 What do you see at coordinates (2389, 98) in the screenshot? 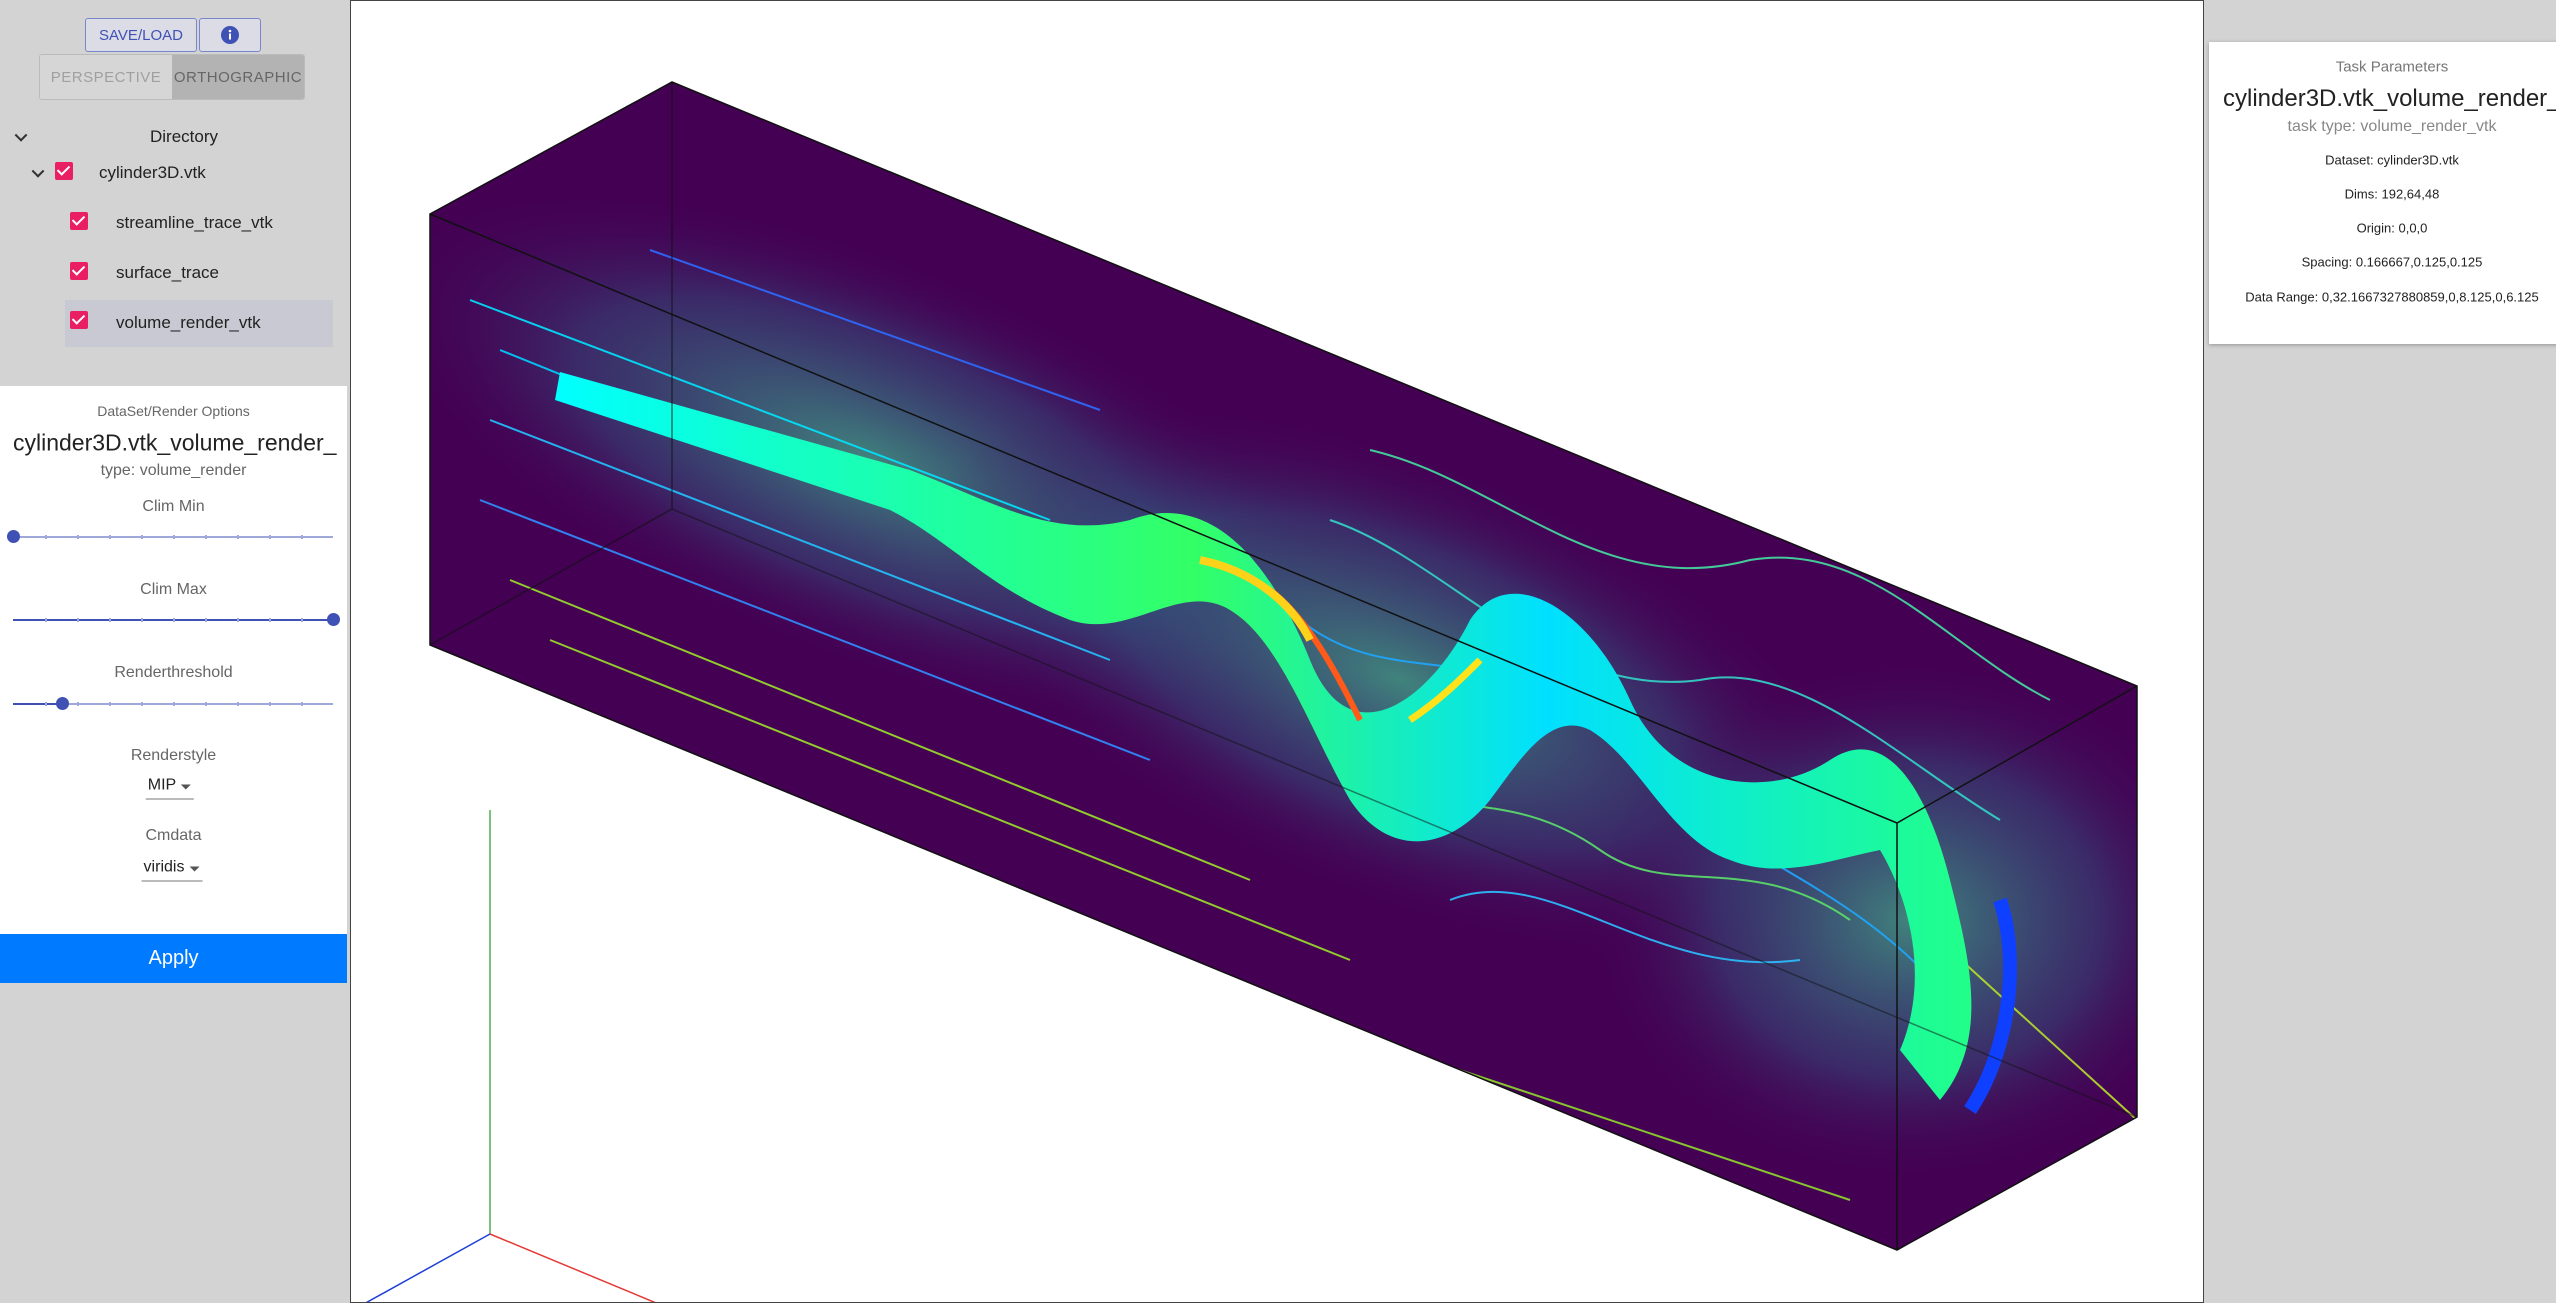
I see `task-name: cylinder3D.vtk_volume_render_` at bounding box center [2389, 98].